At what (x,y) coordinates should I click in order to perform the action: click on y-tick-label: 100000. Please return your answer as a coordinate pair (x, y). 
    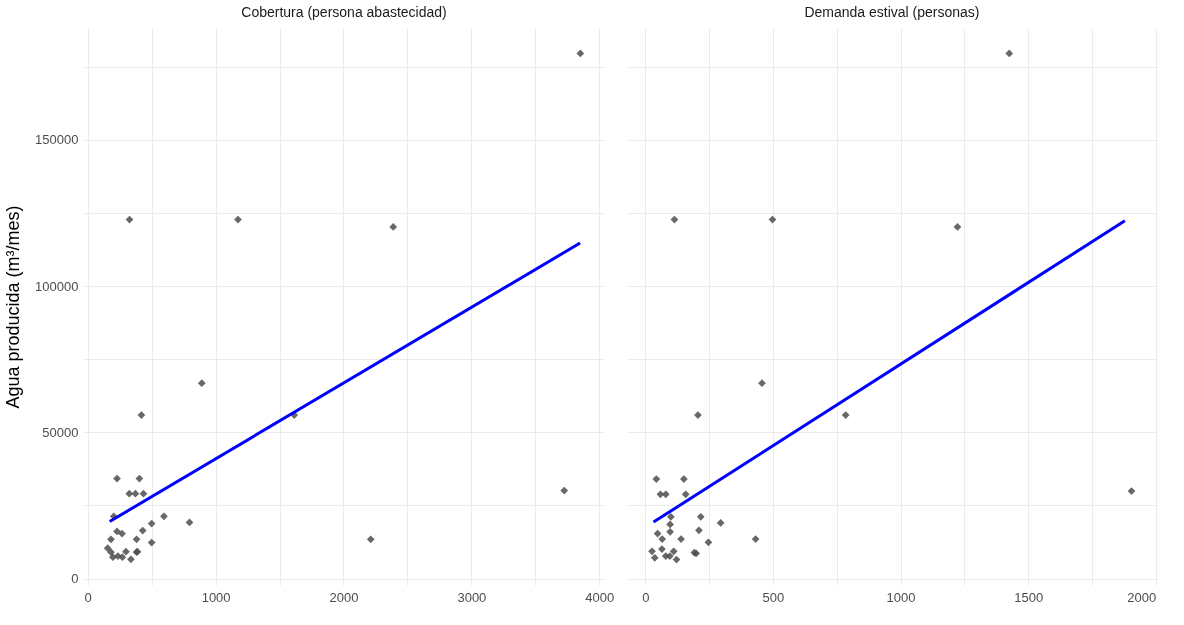
    Looking at the image, I should click on (57, 286).